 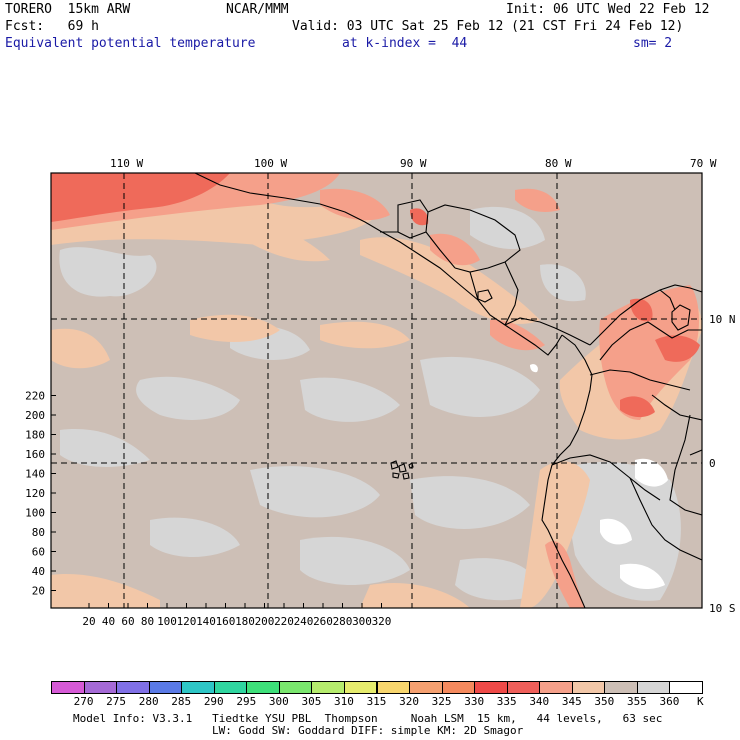 I want to click on x-tick-label: 120, so click(x=187, y=621).